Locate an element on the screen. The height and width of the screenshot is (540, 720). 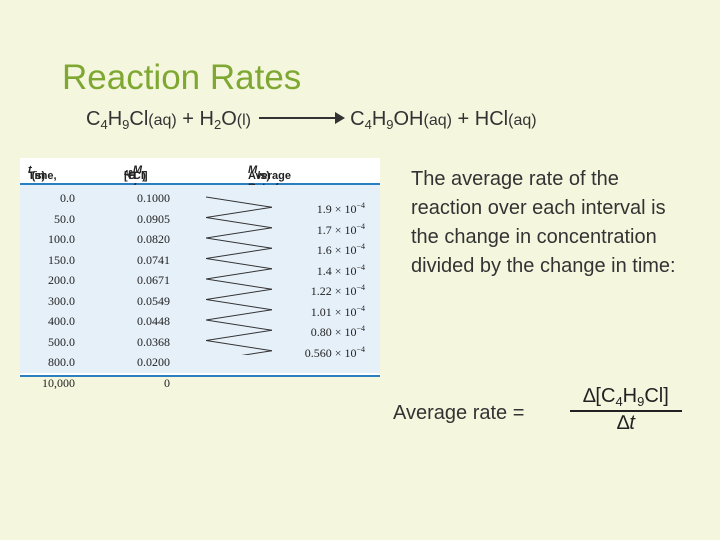
table-cell-rate: 1.01 × 10⁻⁴ is located at coordinates (337, 311).